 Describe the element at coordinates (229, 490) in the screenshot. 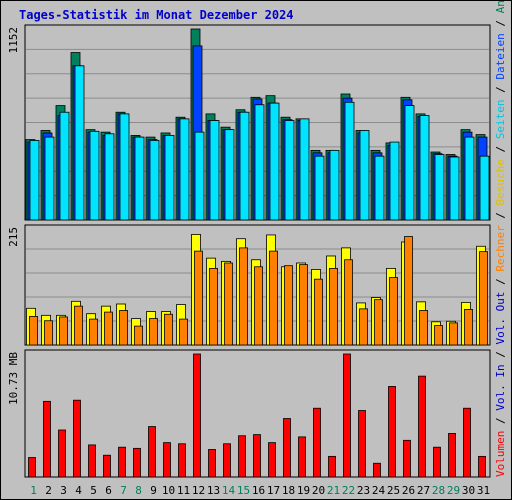

I see `x-tick-label: 14` at that location.